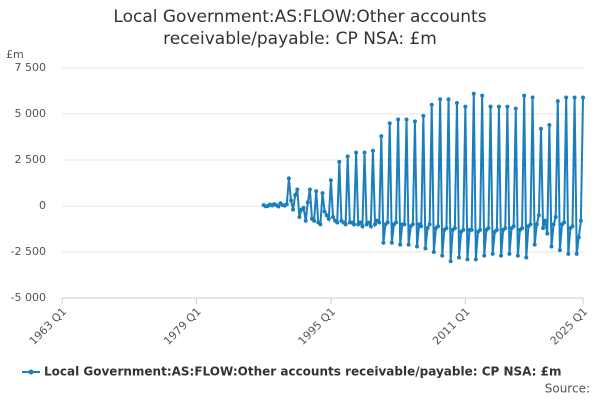 Image resolution: width=600 pixels, height=400 pixels. What do you see at coordinates (182, 326) in the screenshot?
I see `x-tick-label: 1979 Q1` at bounding box center [182, 326].